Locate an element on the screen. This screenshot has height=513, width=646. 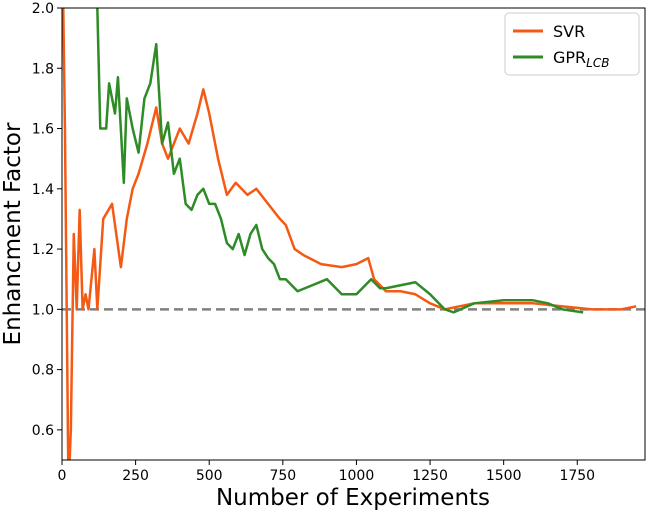
legend-subscript: LCB is located at coordinates (597, 63).